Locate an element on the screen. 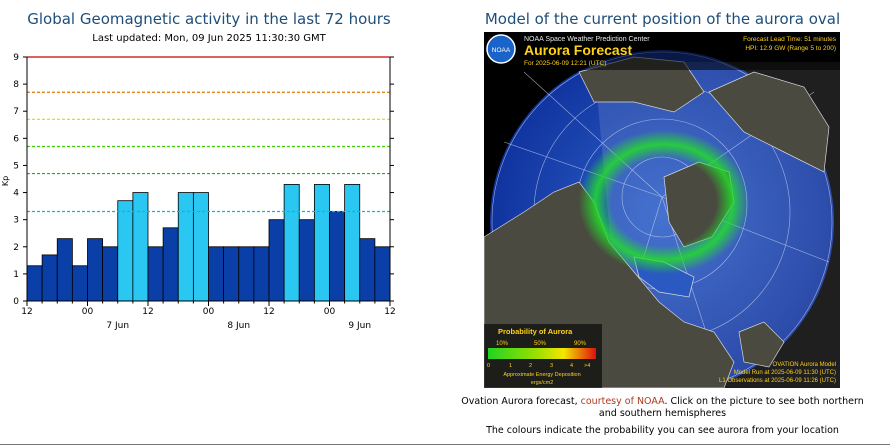 The width and height of the screenshot is (890, 446). legend-pct-90: 90% is located at coordinates (580, 344).